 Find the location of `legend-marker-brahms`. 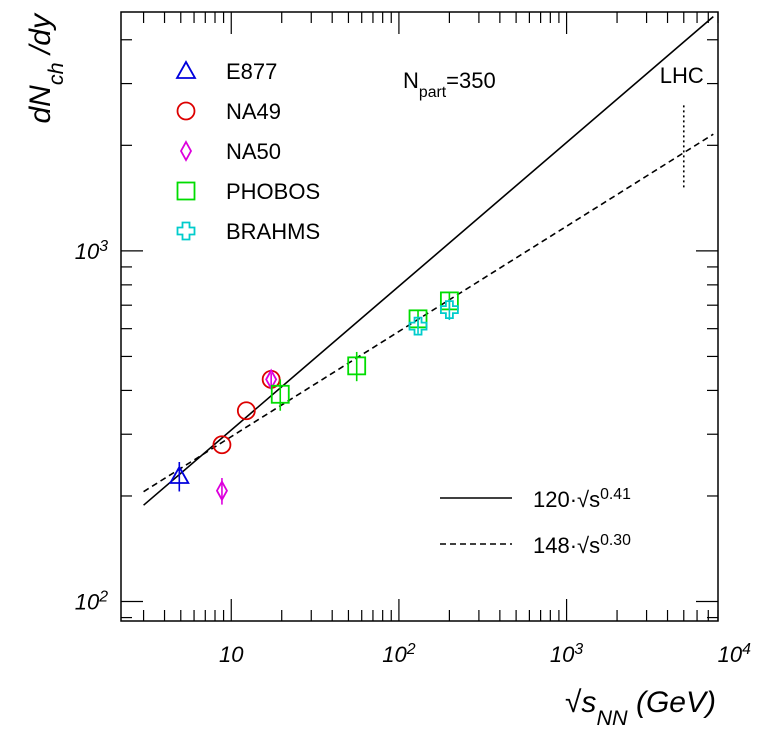

legend-marker-brahms is located at coordinates (186, 231).